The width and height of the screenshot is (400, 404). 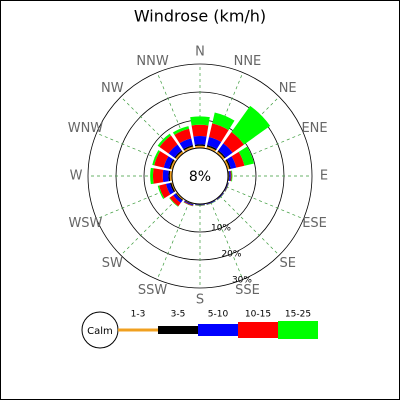 What do you see at coordinates (314, 128) in the screenshot?
I see `direction-label: ENE` at bounding box center [314, 128].